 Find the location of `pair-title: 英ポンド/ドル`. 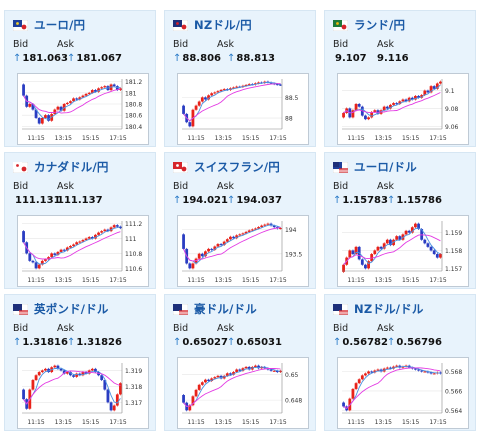

pair-title: 英ポンド/ドル is located at coordinates (71, 309).